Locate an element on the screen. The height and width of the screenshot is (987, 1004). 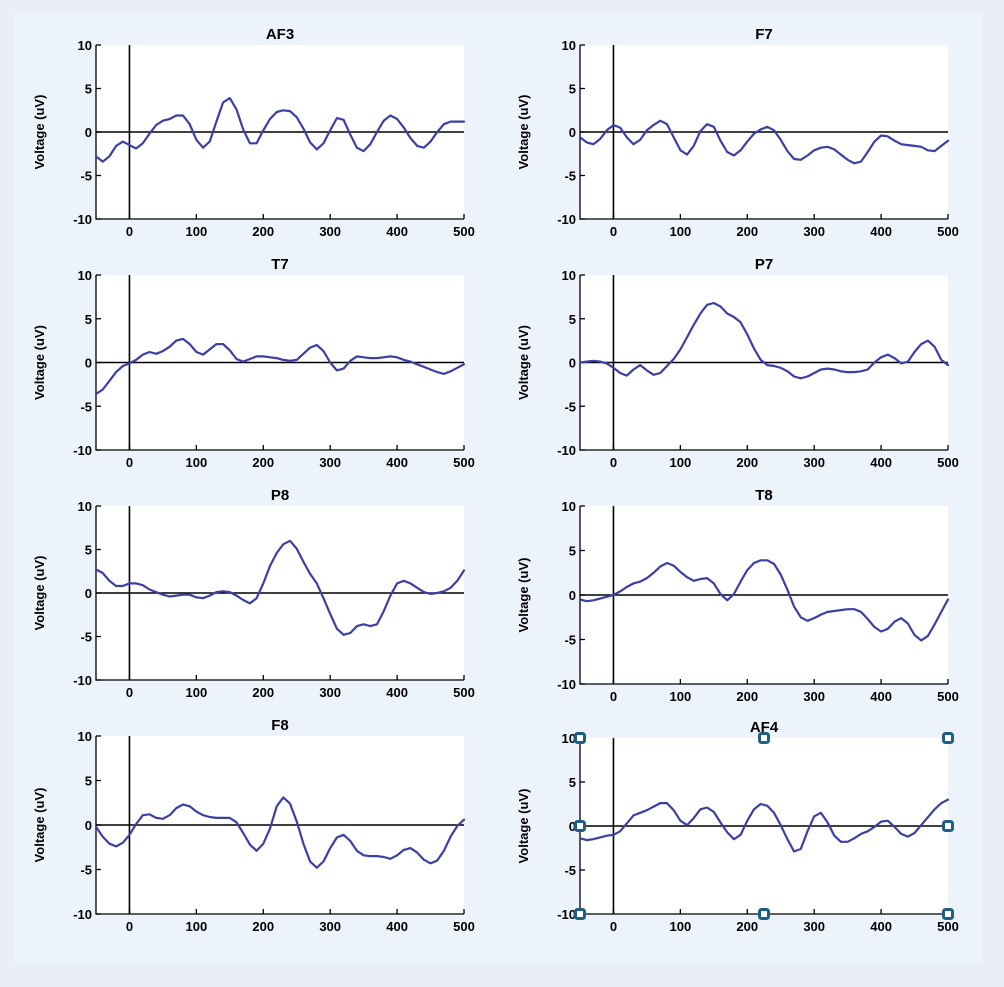
subplot-title: F7 is located at coordinates (764, 34).